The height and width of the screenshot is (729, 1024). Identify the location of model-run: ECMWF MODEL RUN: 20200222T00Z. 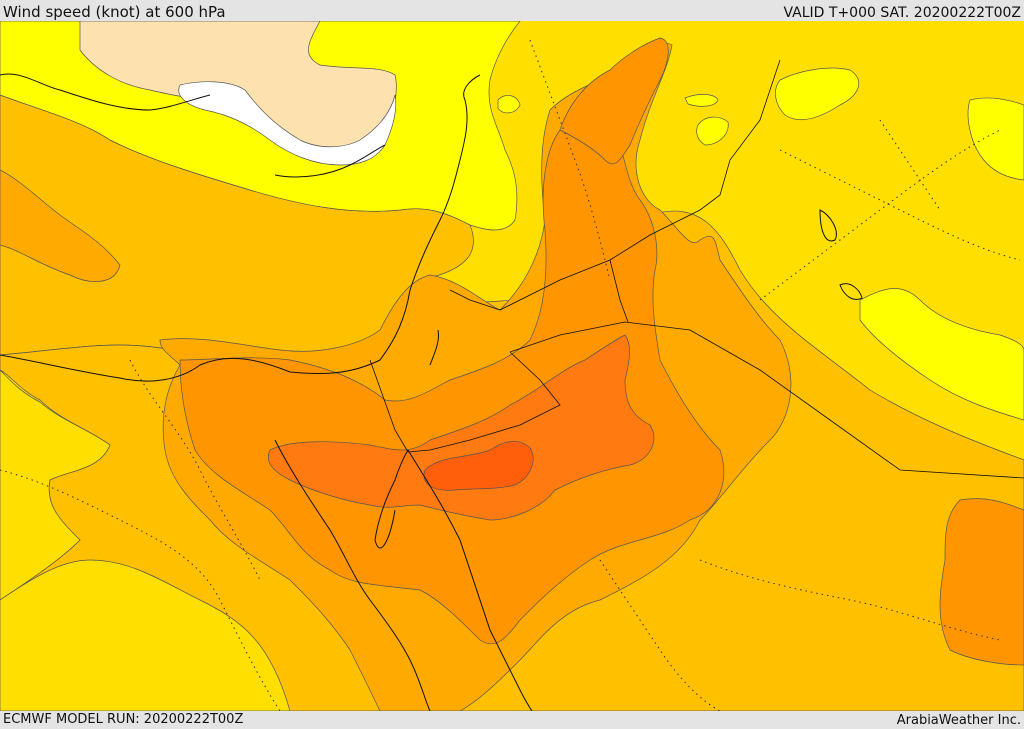
(123, 719).